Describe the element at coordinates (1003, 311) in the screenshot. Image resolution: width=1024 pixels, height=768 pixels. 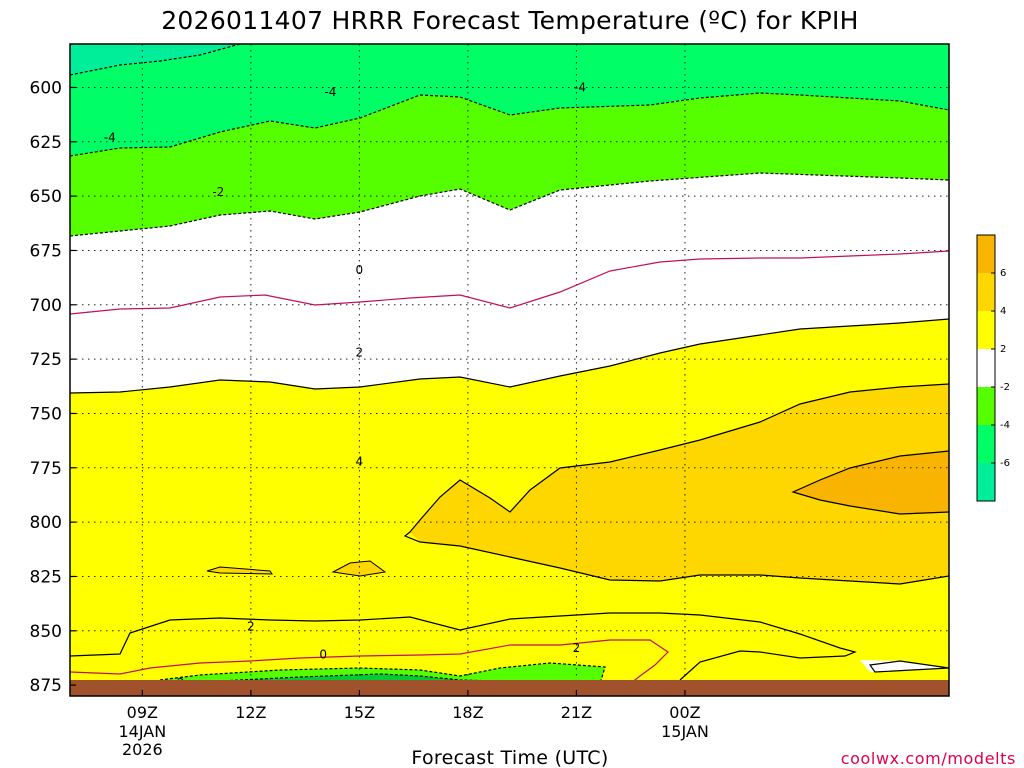
I see `colorbar-tick-label-1: 4` at that location.